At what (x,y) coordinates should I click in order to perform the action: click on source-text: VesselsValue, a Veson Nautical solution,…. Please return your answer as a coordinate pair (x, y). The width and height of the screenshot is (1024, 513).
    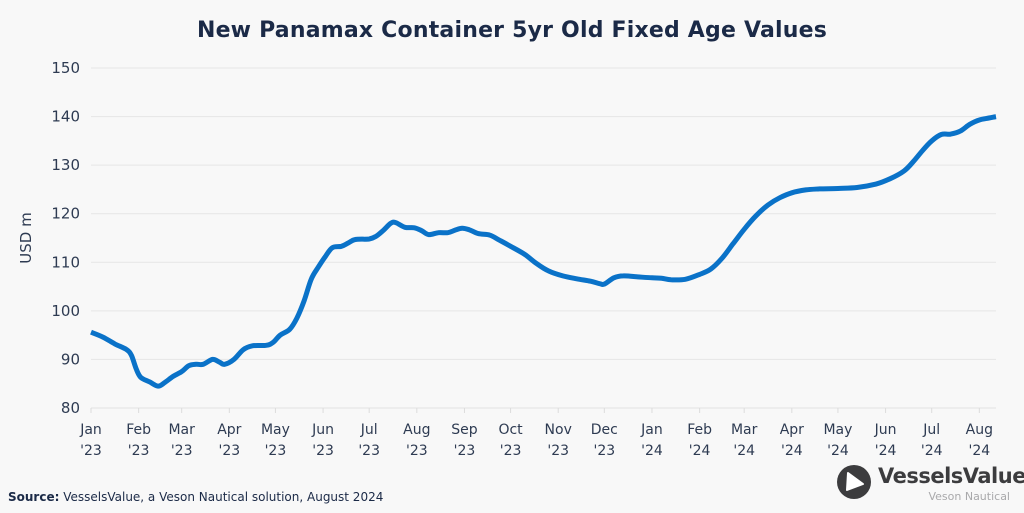
    Looking at the image, I should click on (221, 497).